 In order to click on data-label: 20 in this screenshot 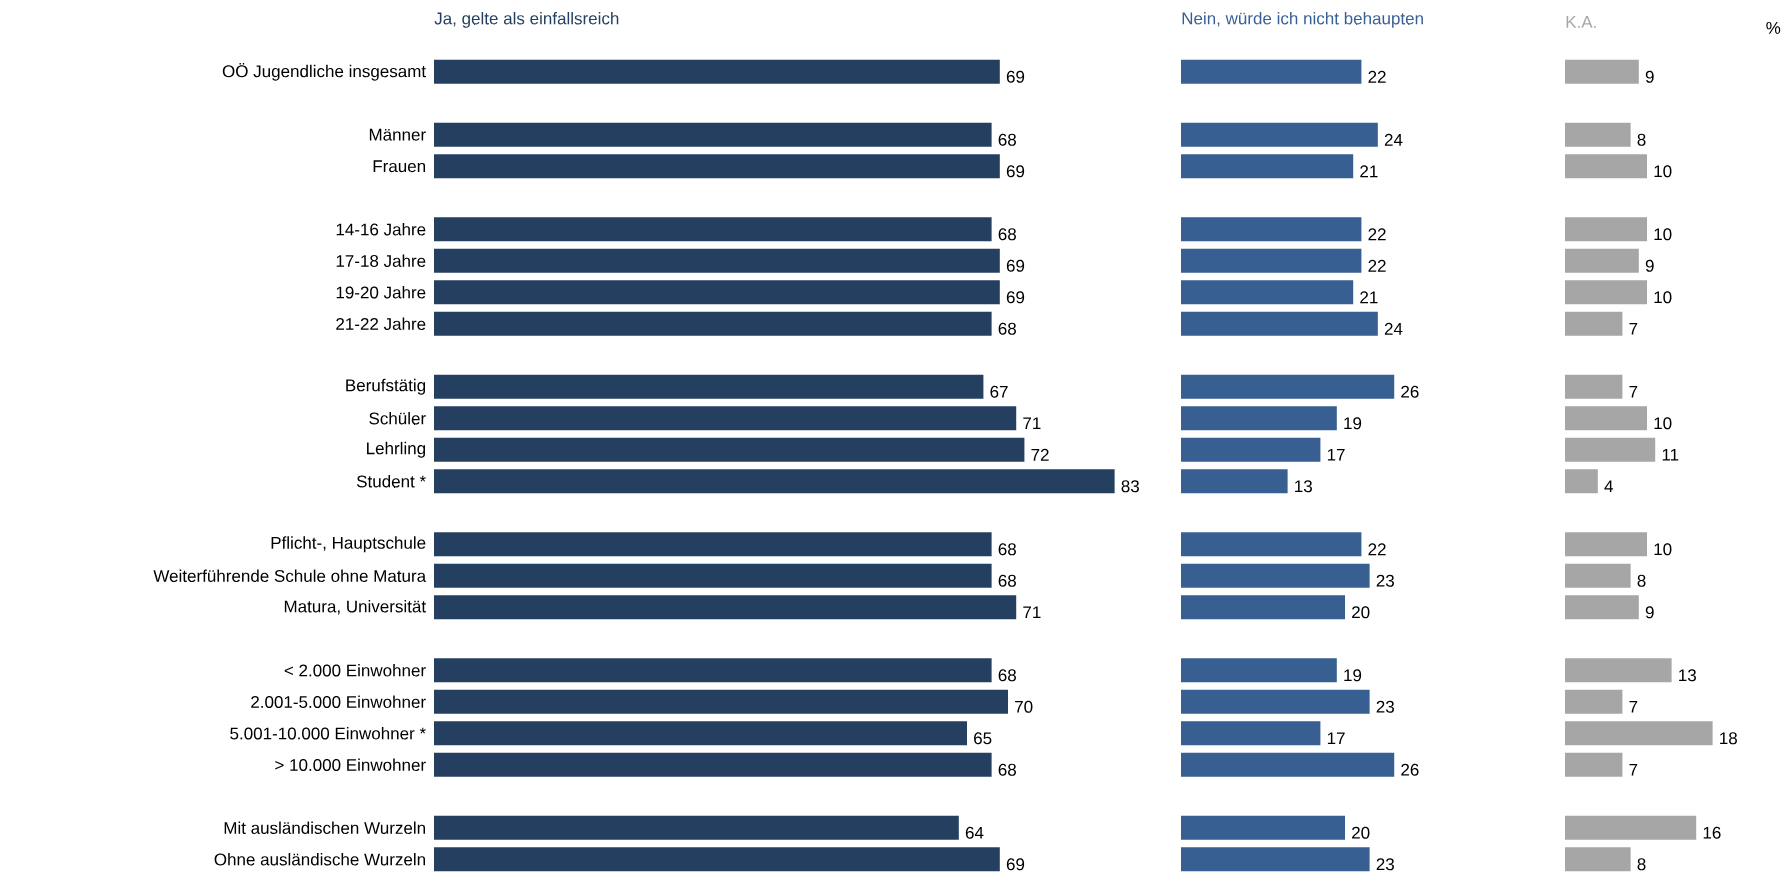, I will do `click(1361, 612)`.